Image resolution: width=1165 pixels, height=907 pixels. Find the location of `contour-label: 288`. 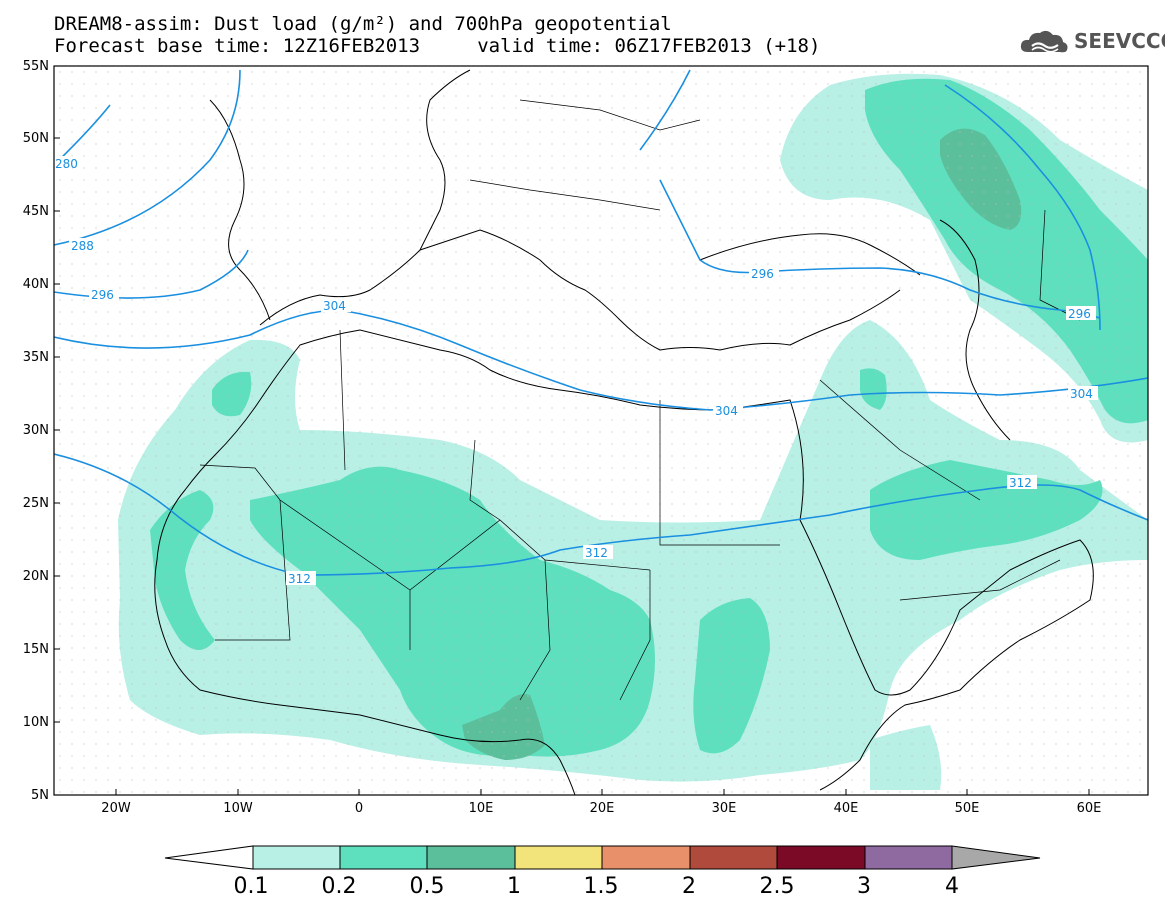

contour-label: 288 is located at coordinates (82, 246).